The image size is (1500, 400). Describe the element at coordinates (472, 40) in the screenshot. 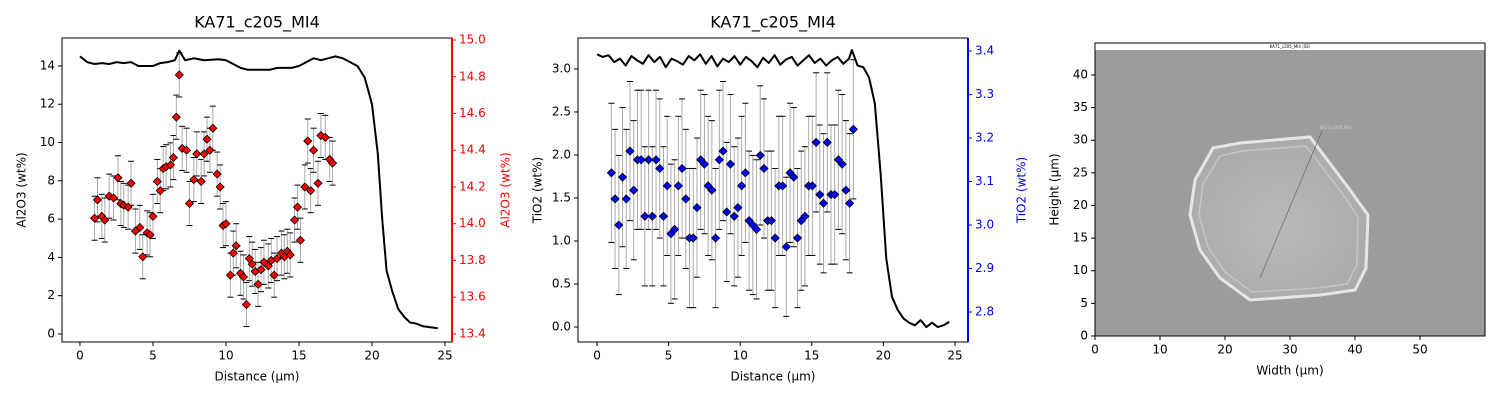

I see `y2-tick-label: 15.0` at that location.